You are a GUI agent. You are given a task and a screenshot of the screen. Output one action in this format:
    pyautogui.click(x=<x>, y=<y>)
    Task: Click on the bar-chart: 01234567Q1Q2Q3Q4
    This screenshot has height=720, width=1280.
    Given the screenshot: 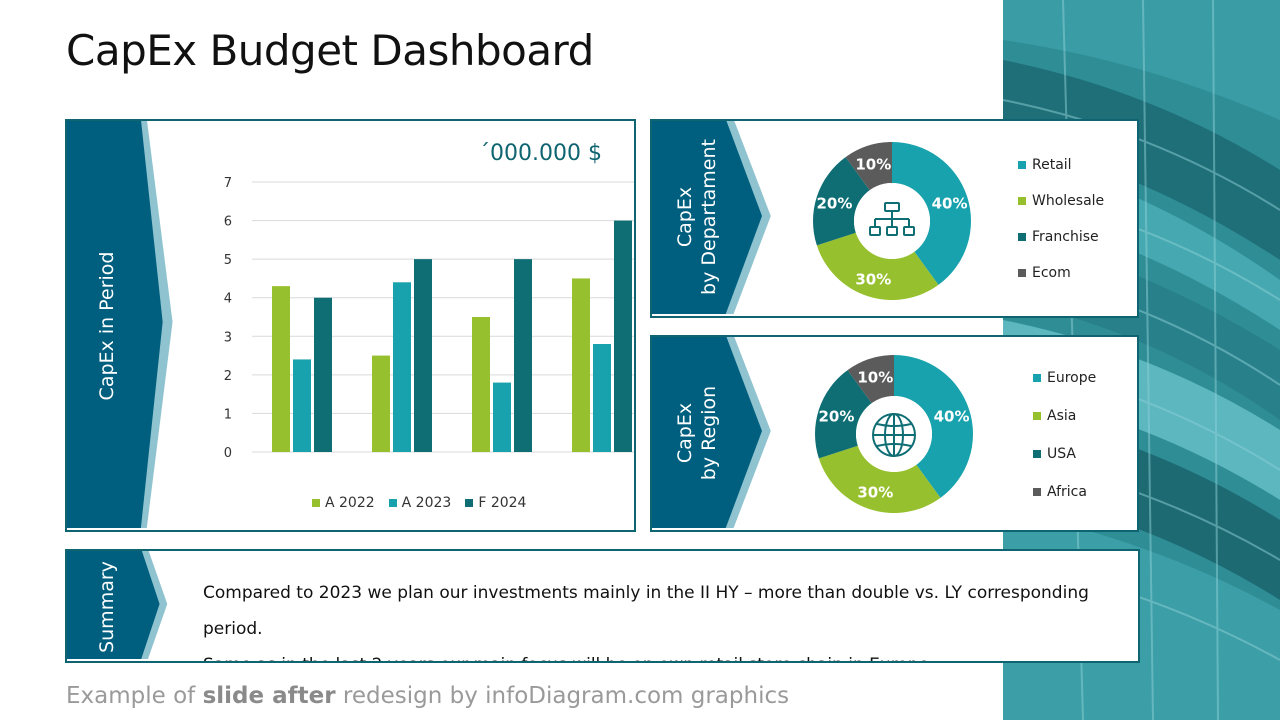 What is the action you would take?
    pyautogui.click(x=429, y=318)
    